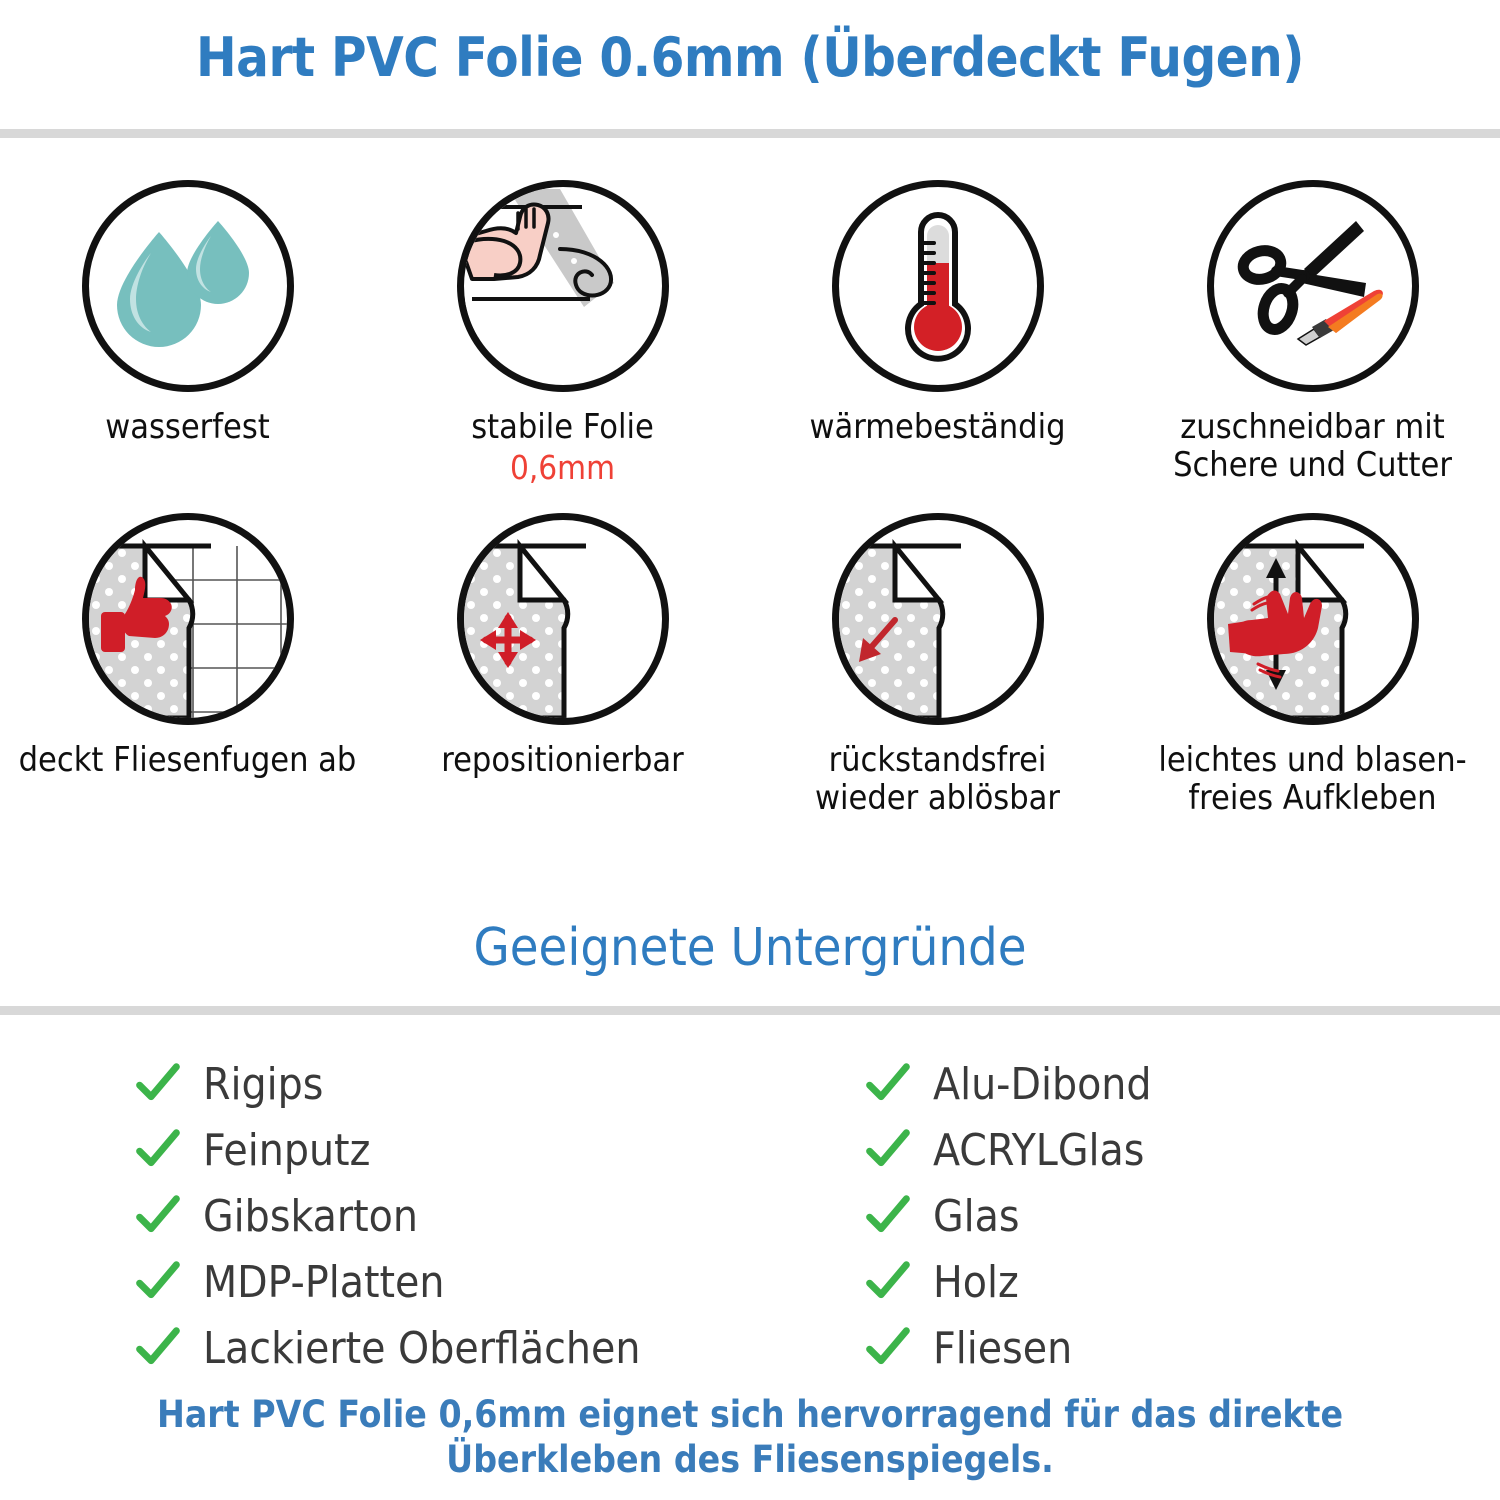 The height and width of the screenshot is (1500, 1500). I want to click on list-item: Feinputz, so click(485, 1150).